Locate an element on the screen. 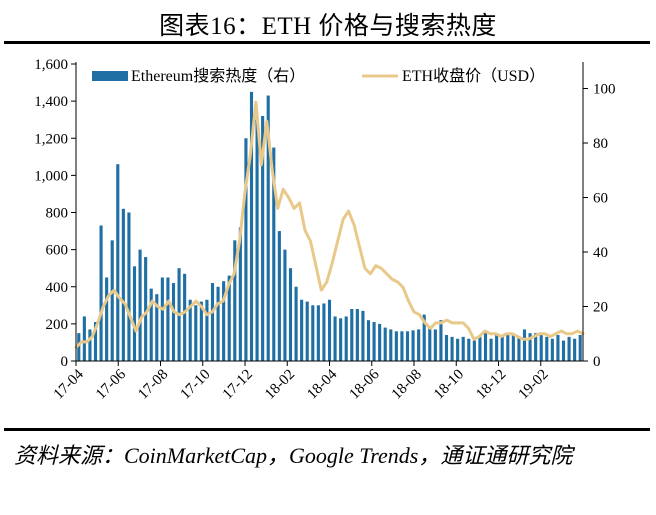  x-tick-label: 18-12 is located at coordinates (491, 385).